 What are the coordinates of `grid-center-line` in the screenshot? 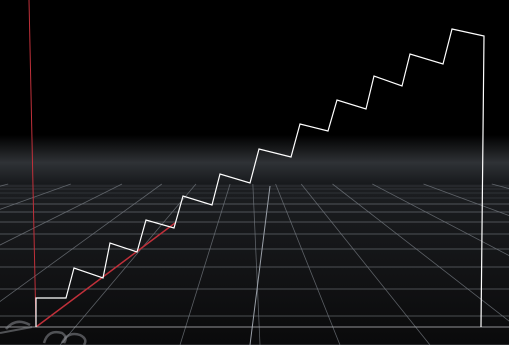 It's located at (260, 265).